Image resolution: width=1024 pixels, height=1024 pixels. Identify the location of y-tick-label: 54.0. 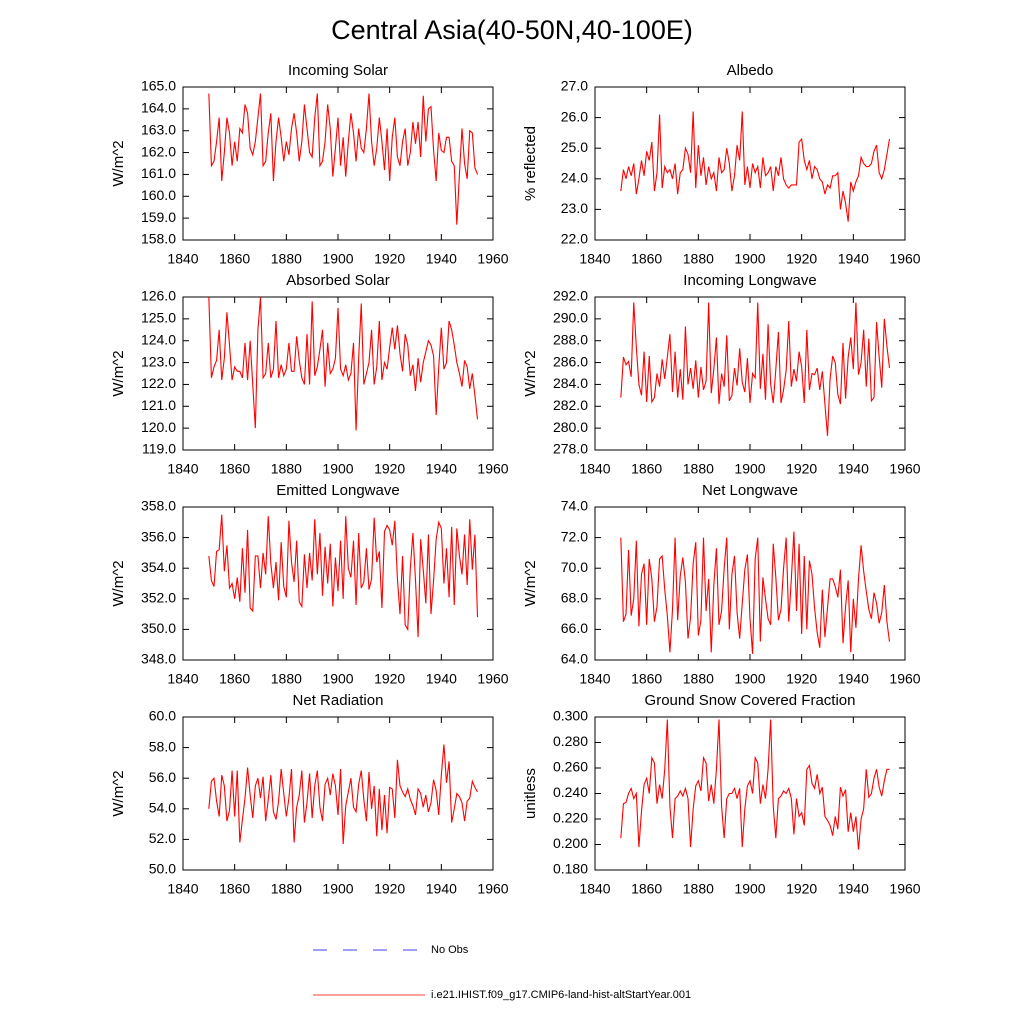
(162, 808).